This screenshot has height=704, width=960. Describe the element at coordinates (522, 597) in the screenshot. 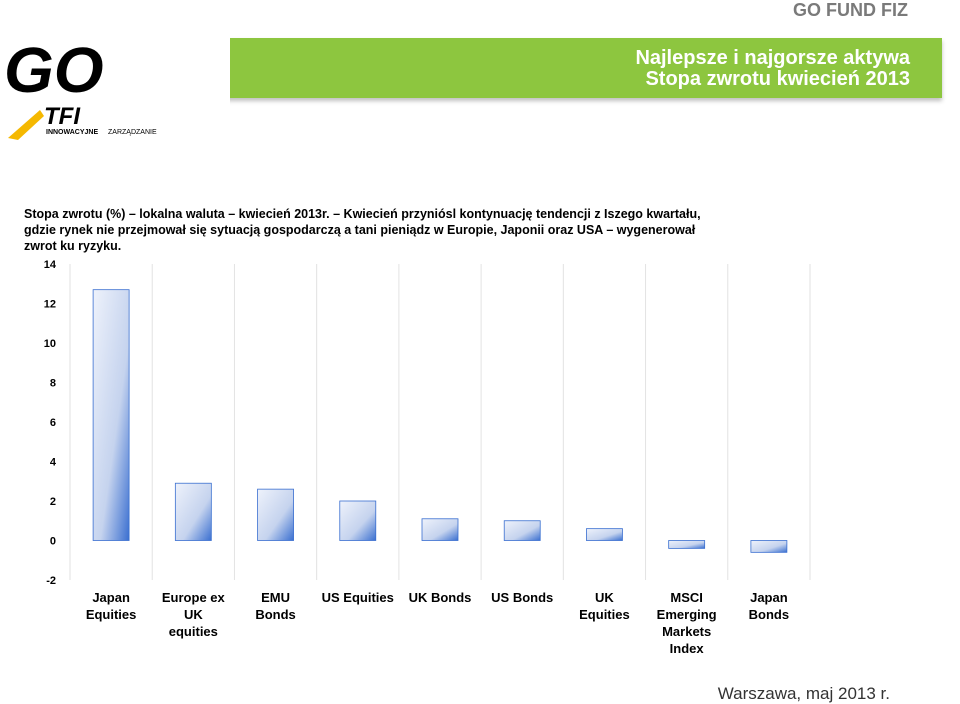

I see `x-tick-label: US Bonds` at that location.